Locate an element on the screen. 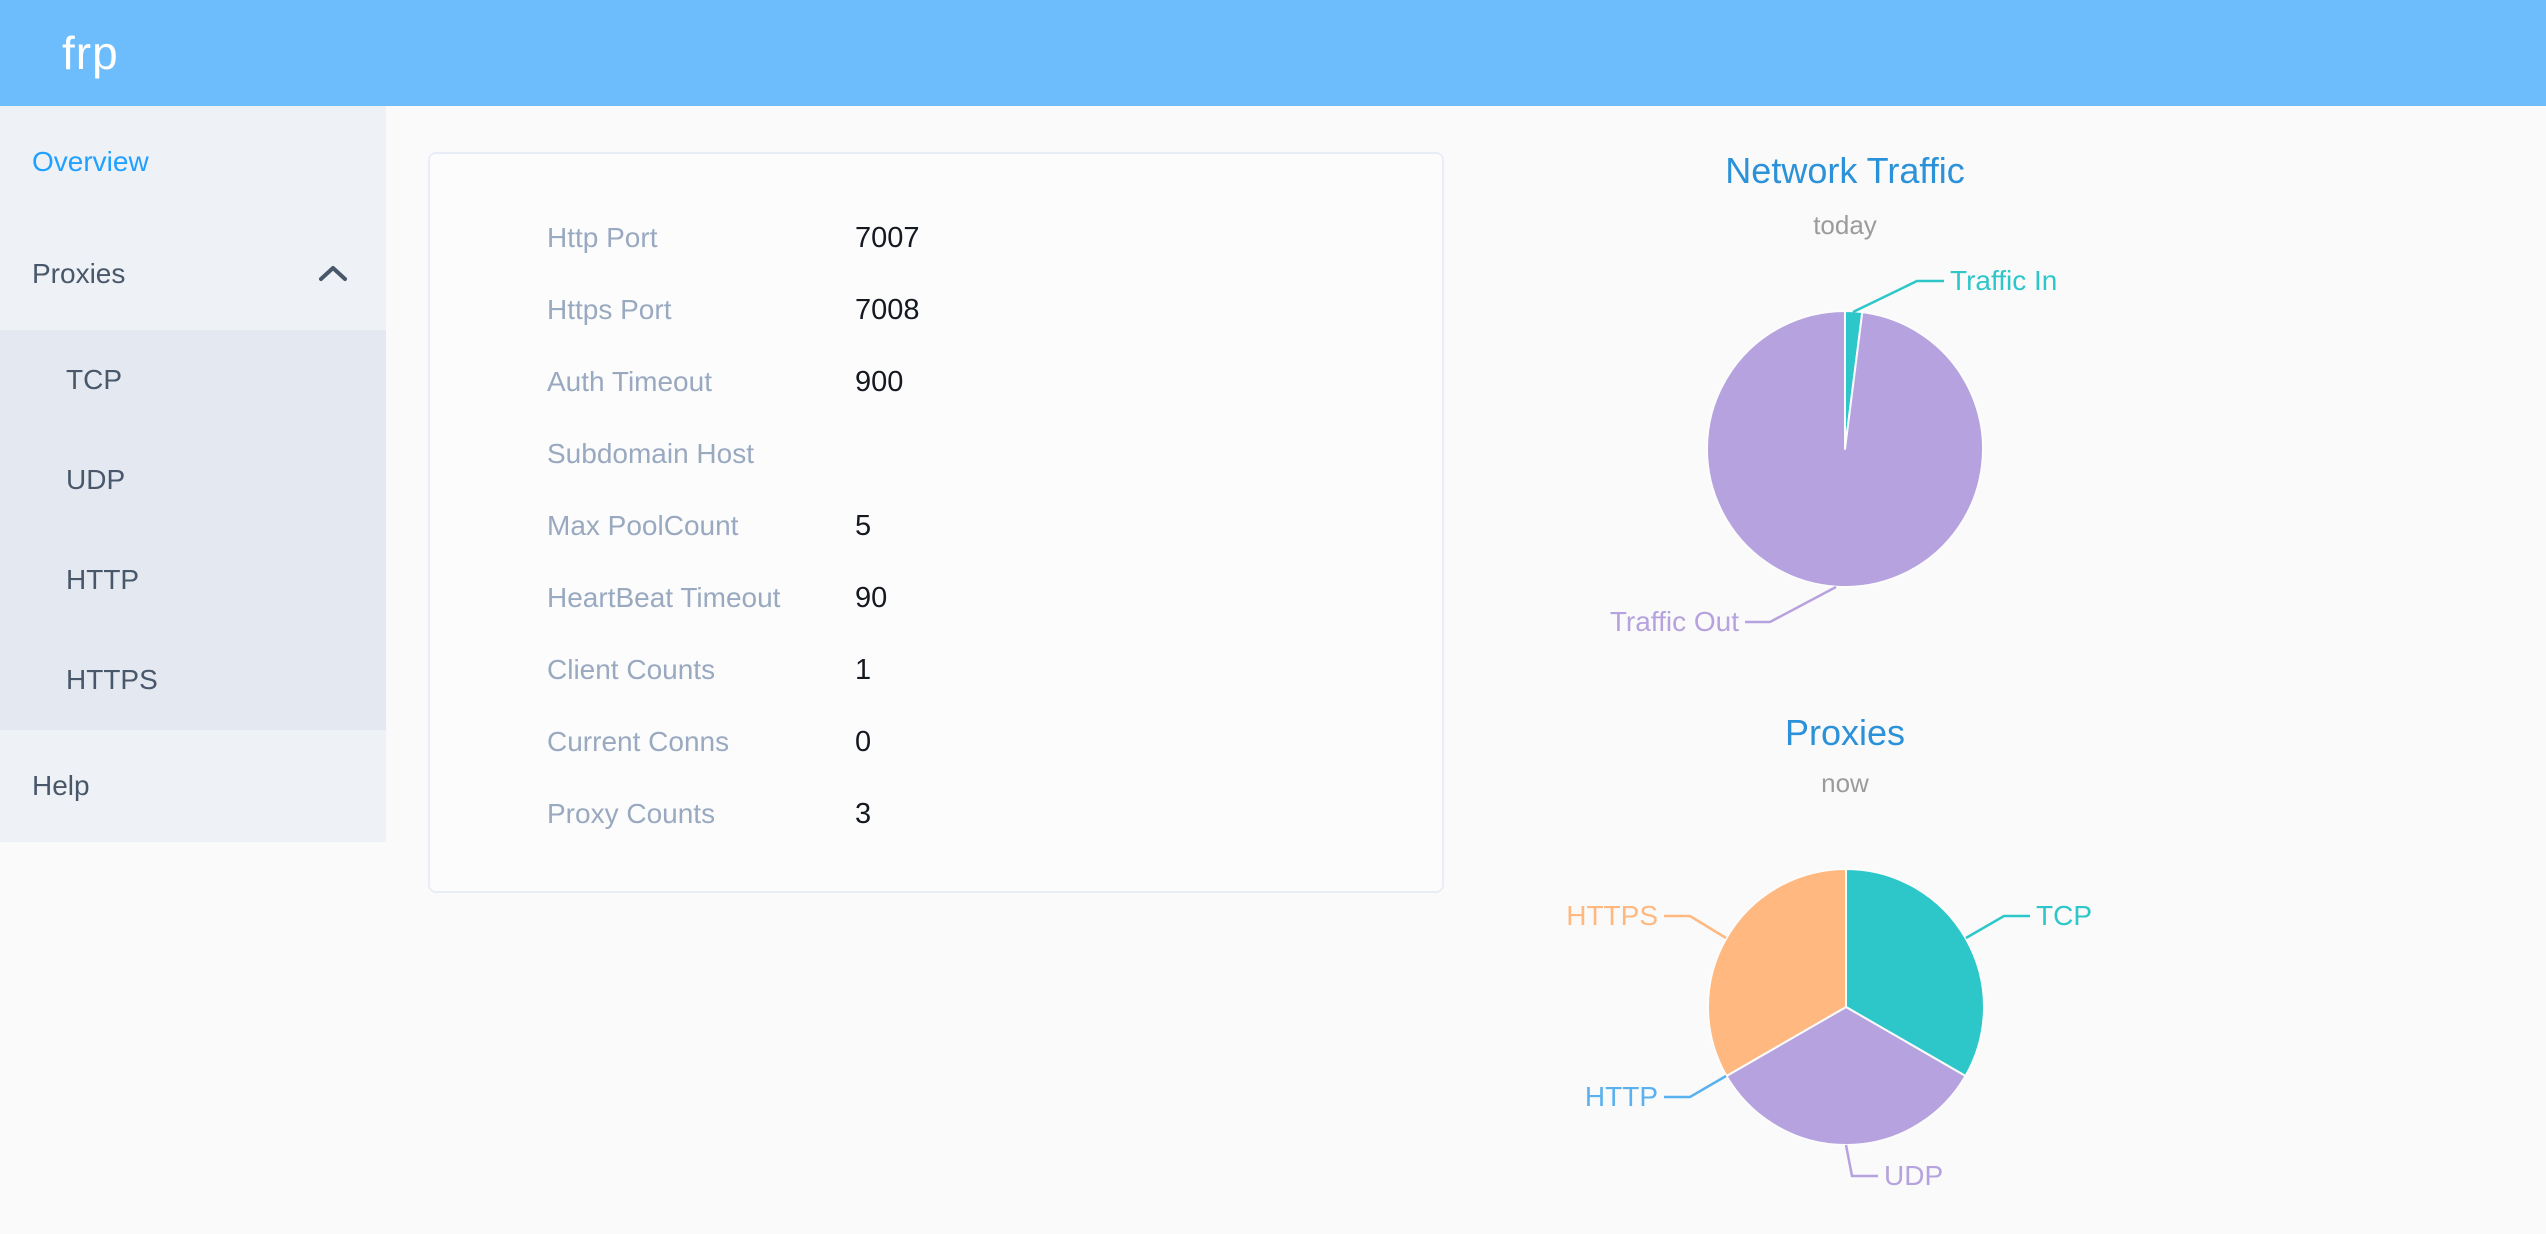 The height and width of the screenshot is (1234, 2546). info-row-http-port: Http Port 7007 is located at coordinates (936, 238).